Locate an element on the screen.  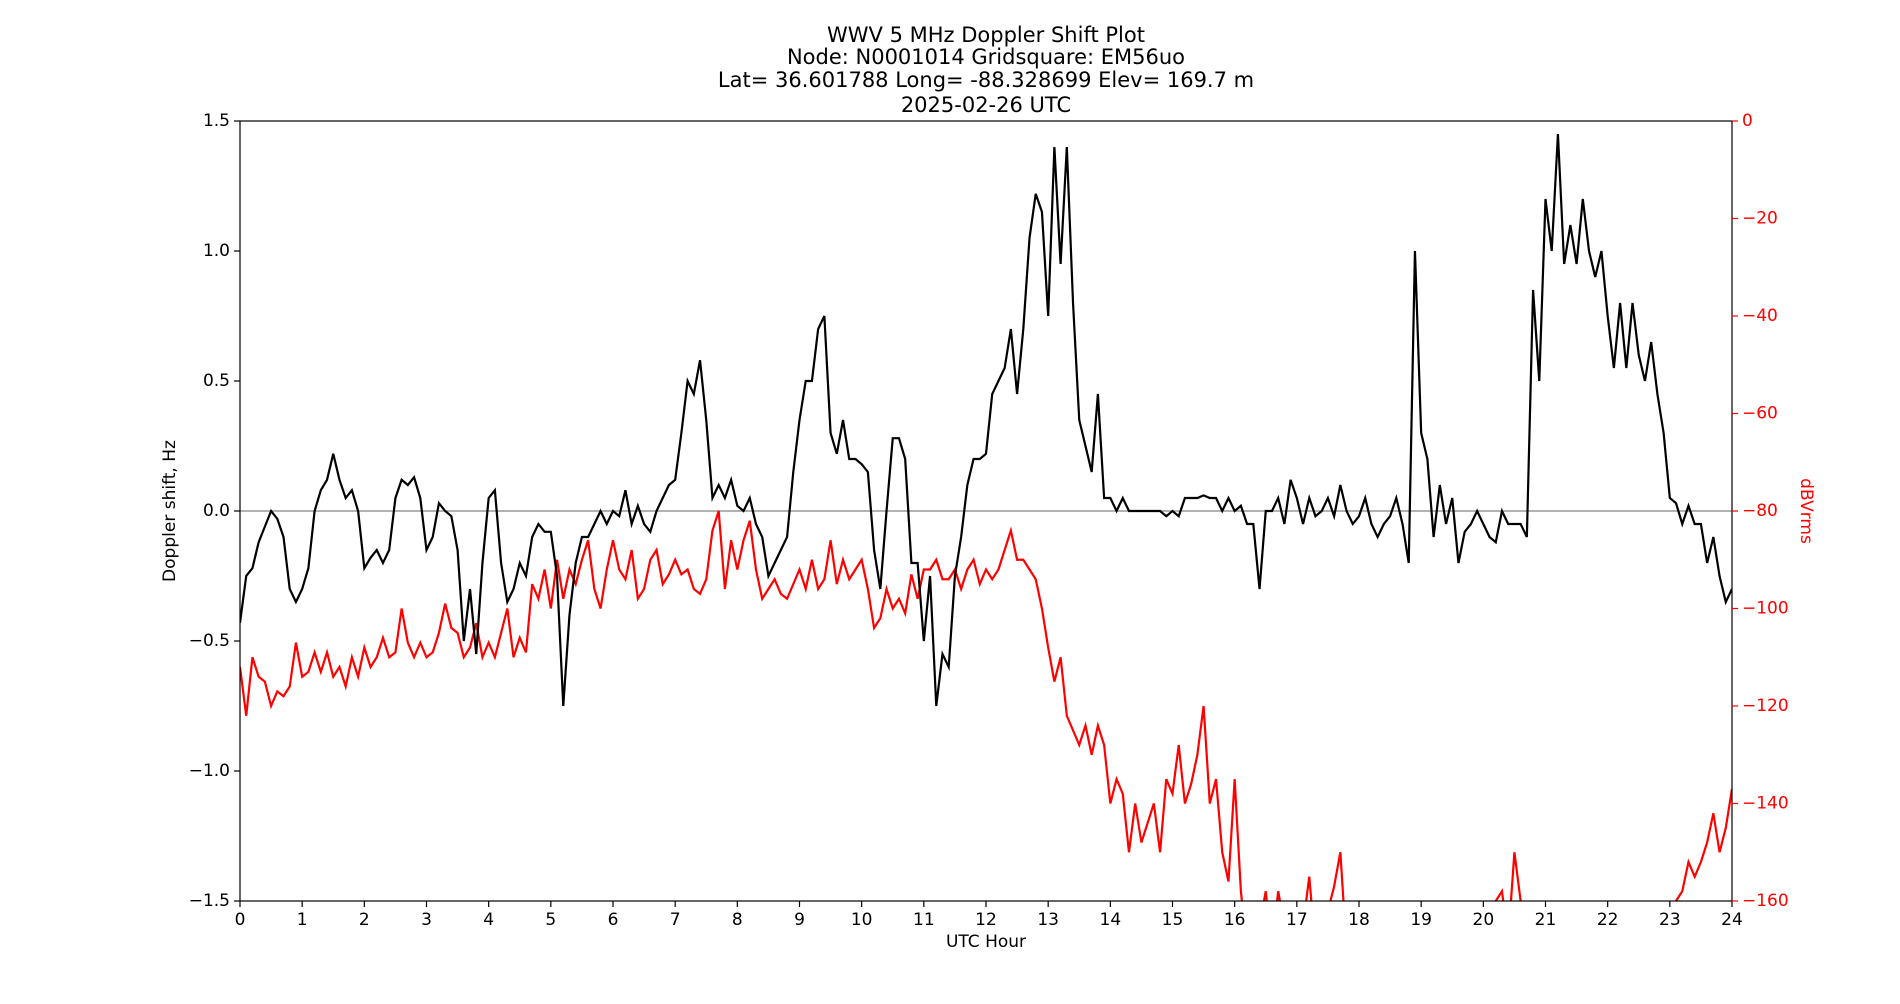
chart-subtitle: Node: N0001014 Gridsquare: EM56uo is located at coordinates (986, 57).